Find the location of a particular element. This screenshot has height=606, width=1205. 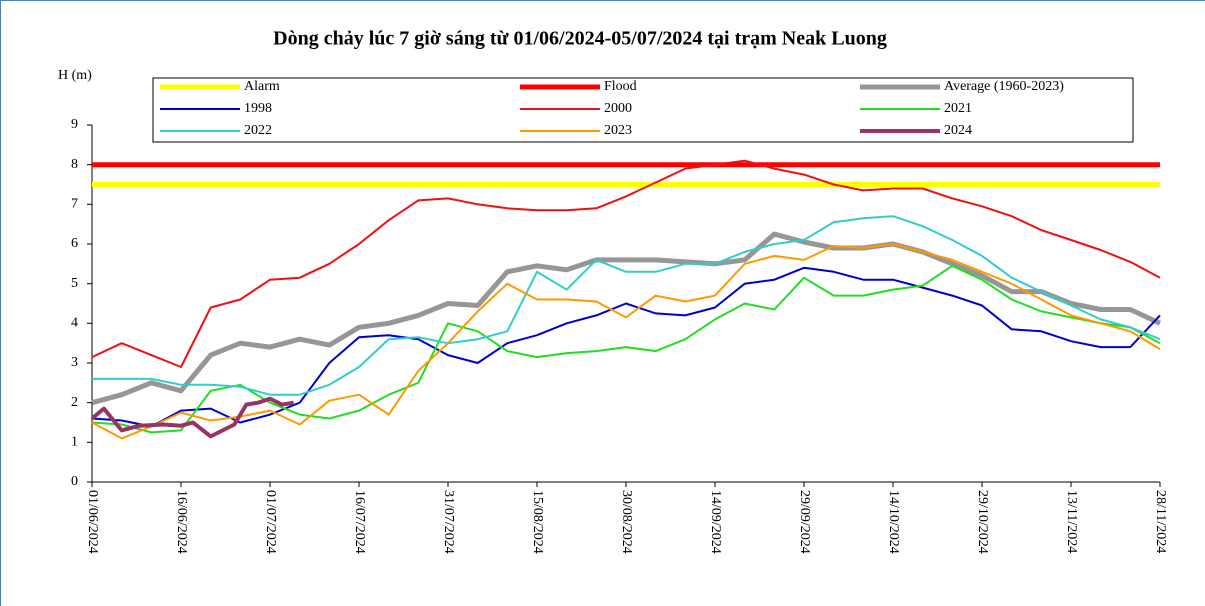

x-tick-label: 28/11/2024 is located at coordinates (1160, 521).